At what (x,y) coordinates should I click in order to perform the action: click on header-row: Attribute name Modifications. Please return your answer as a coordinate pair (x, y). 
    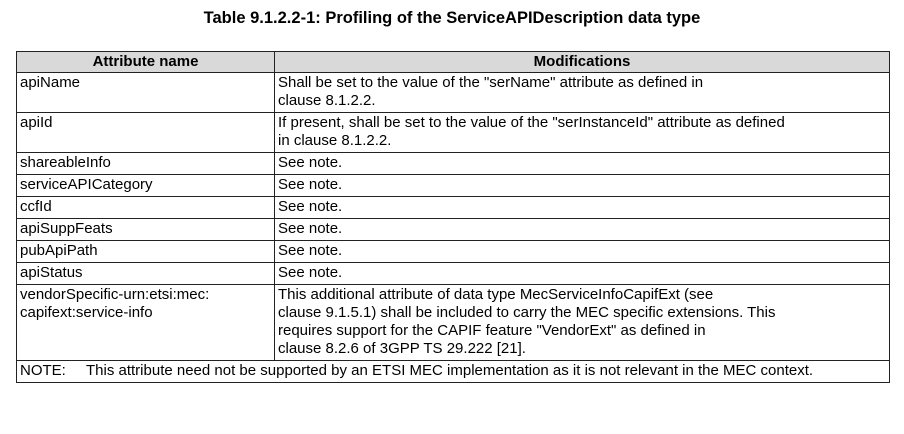
    Looking at the image, I should click on (453, 62).